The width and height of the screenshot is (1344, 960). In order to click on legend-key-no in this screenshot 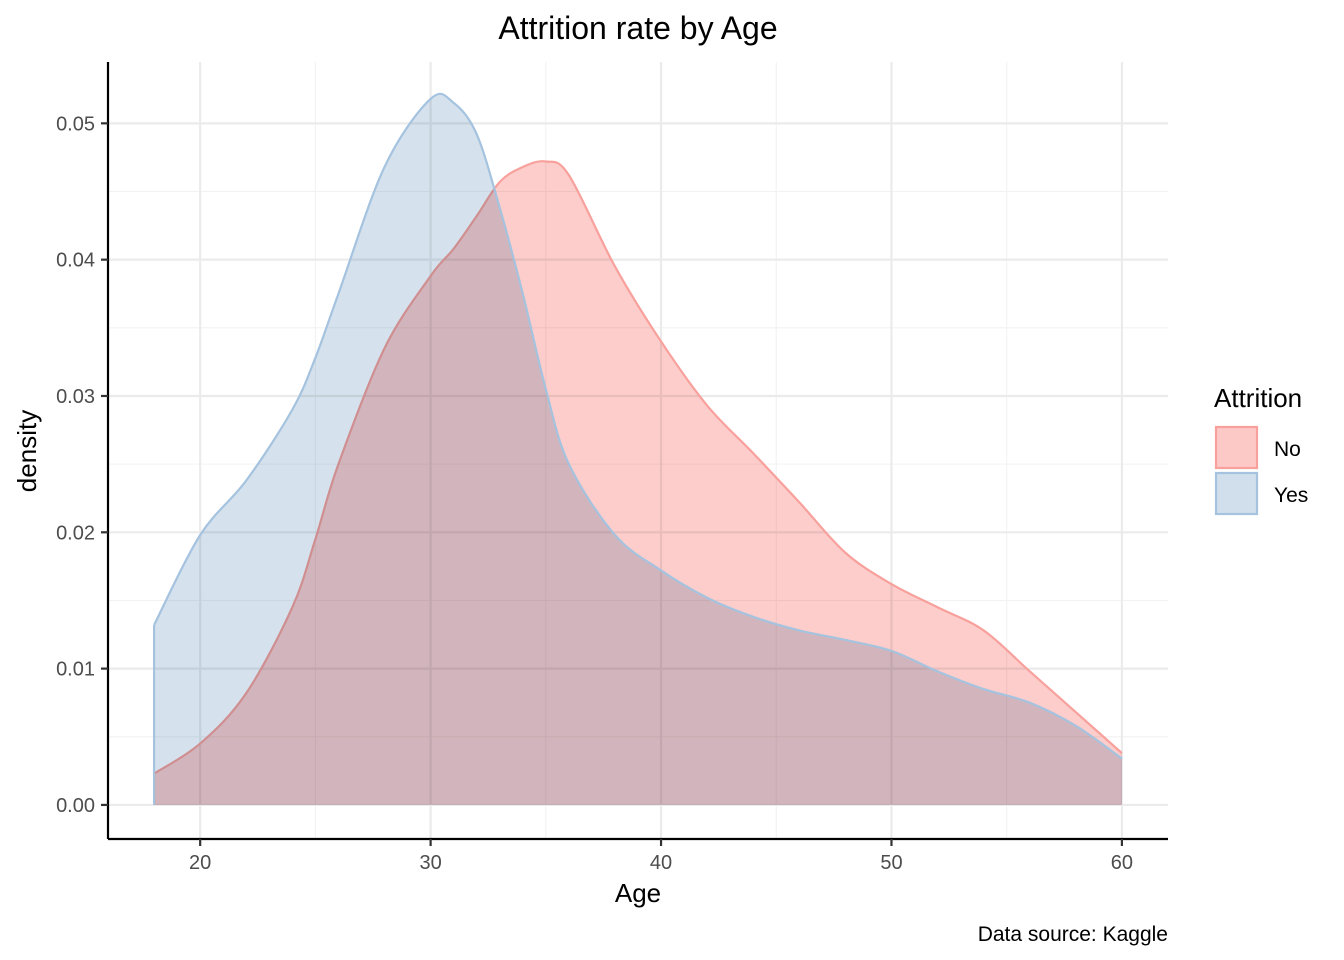, I will do `click(1236, 447)`.